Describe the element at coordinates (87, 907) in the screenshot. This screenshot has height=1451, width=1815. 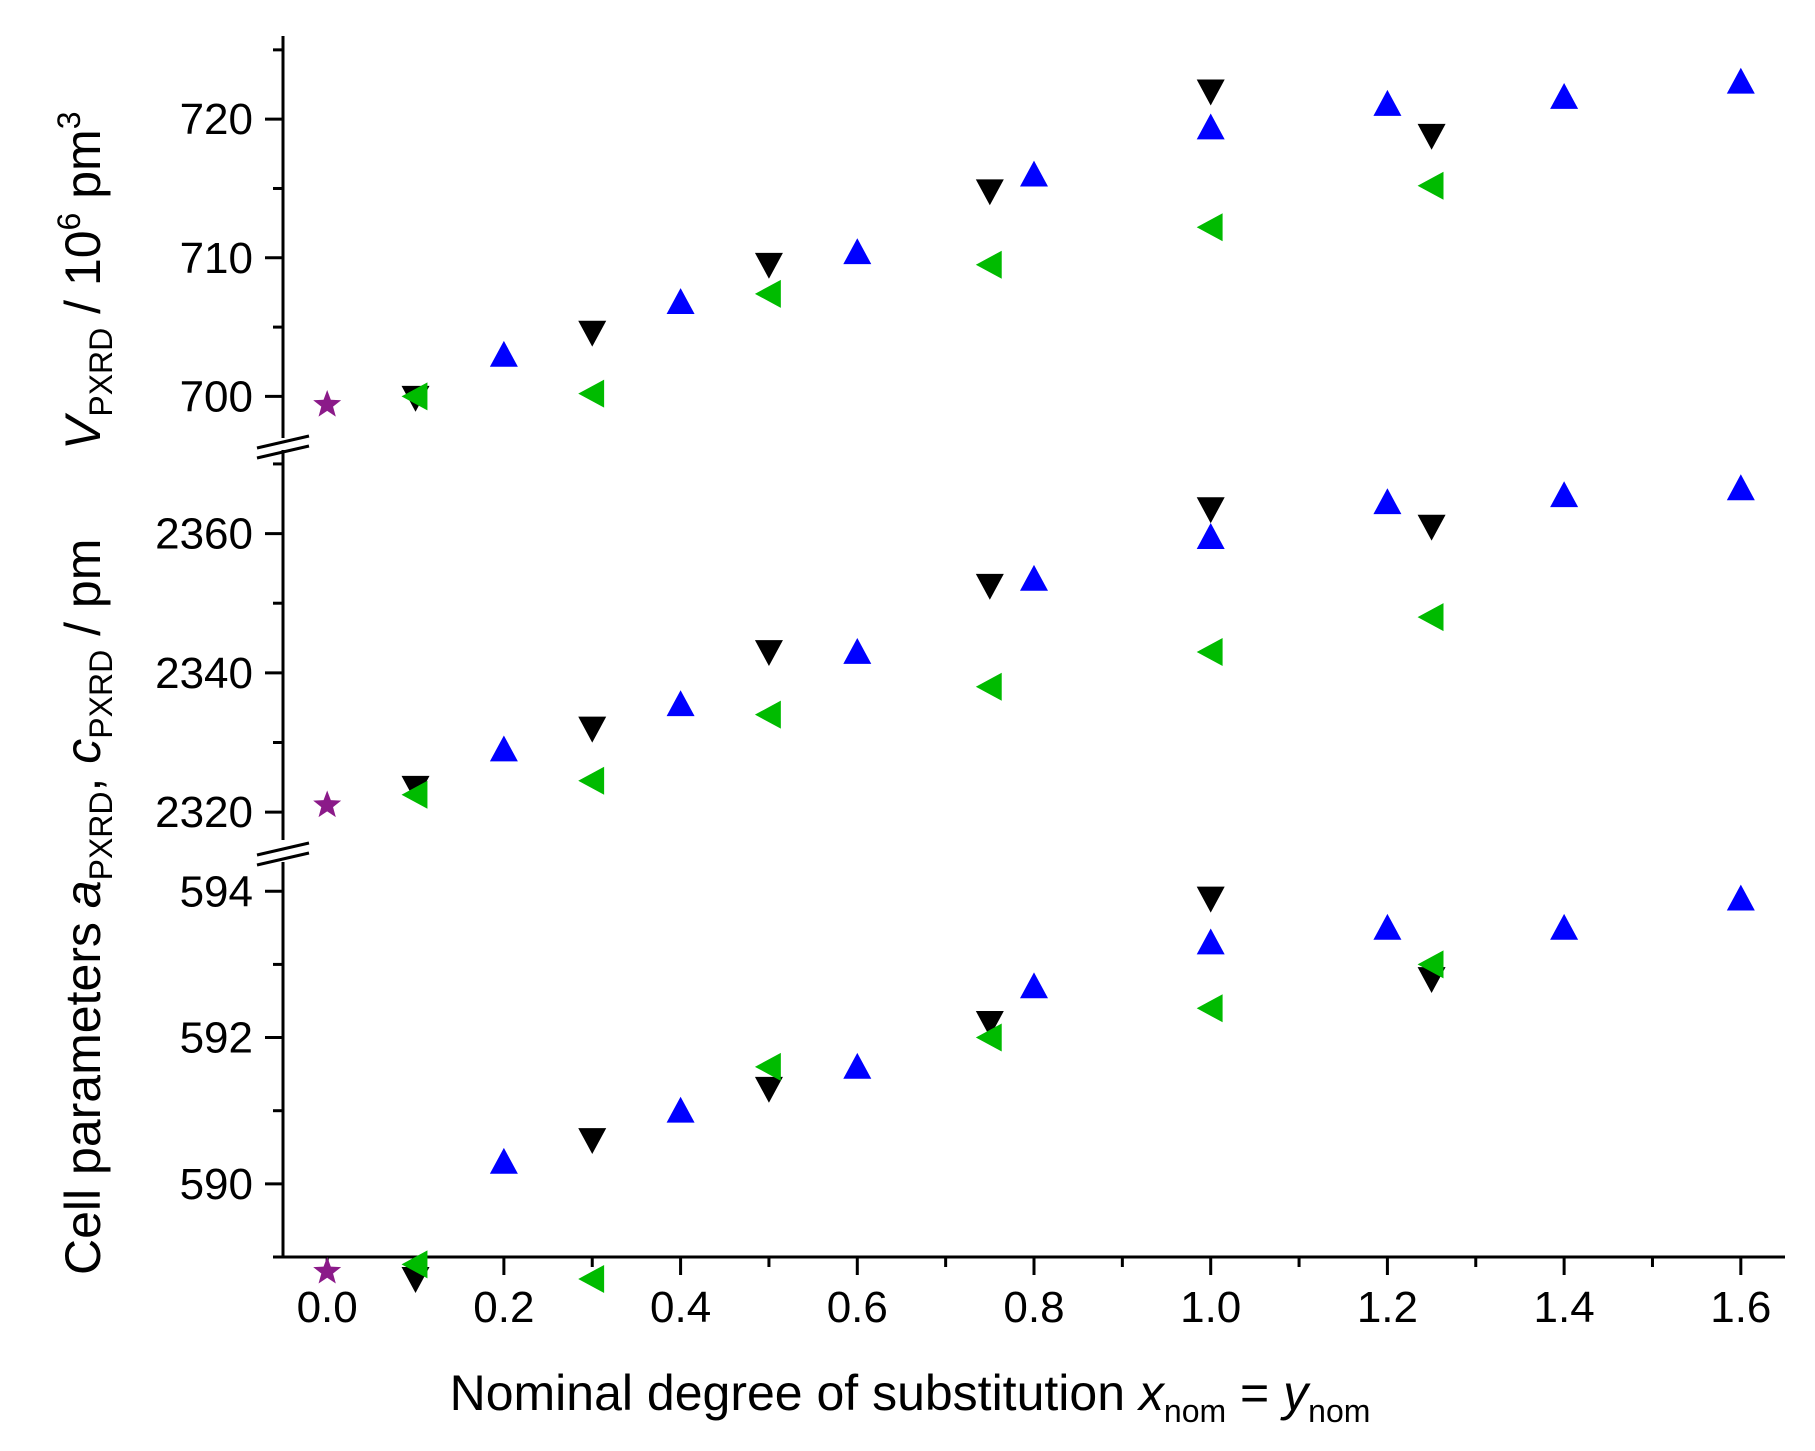
I see `y-axis-title-lower: Cell parameters aPXRD, cPXRD / pm` at that location.